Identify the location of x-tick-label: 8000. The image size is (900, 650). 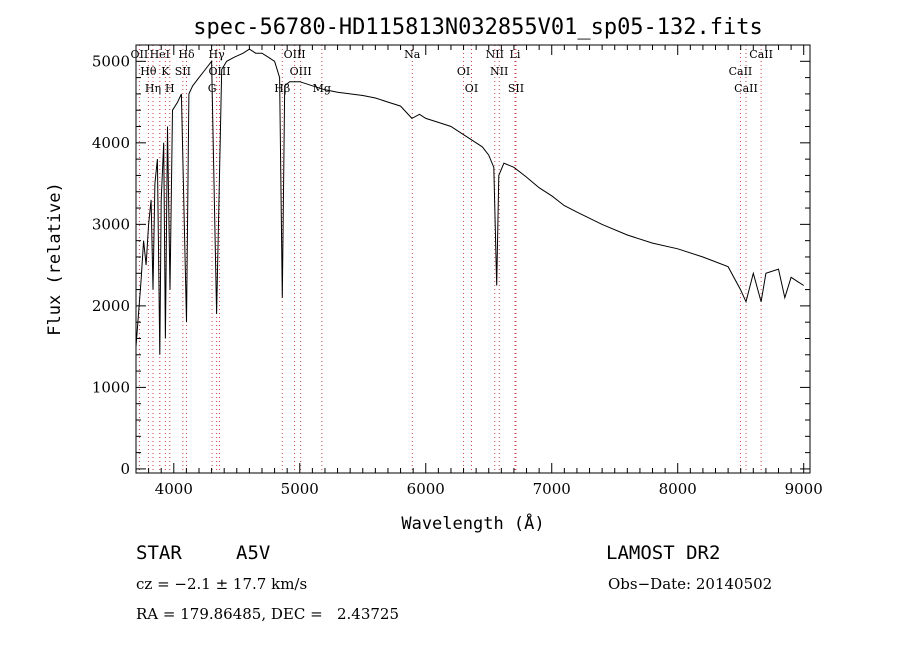
(678, 489).